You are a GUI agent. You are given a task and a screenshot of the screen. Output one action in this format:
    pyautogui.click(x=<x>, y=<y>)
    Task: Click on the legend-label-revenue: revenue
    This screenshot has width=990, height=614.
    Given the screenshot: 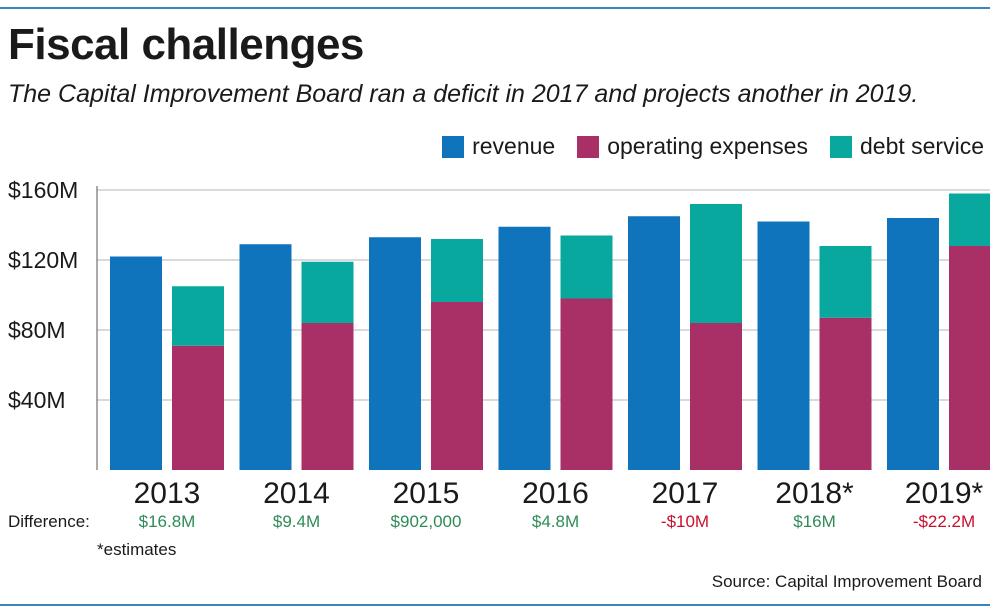 What is the action you would take?
    pyautogui.click(x=514, y=146)
    